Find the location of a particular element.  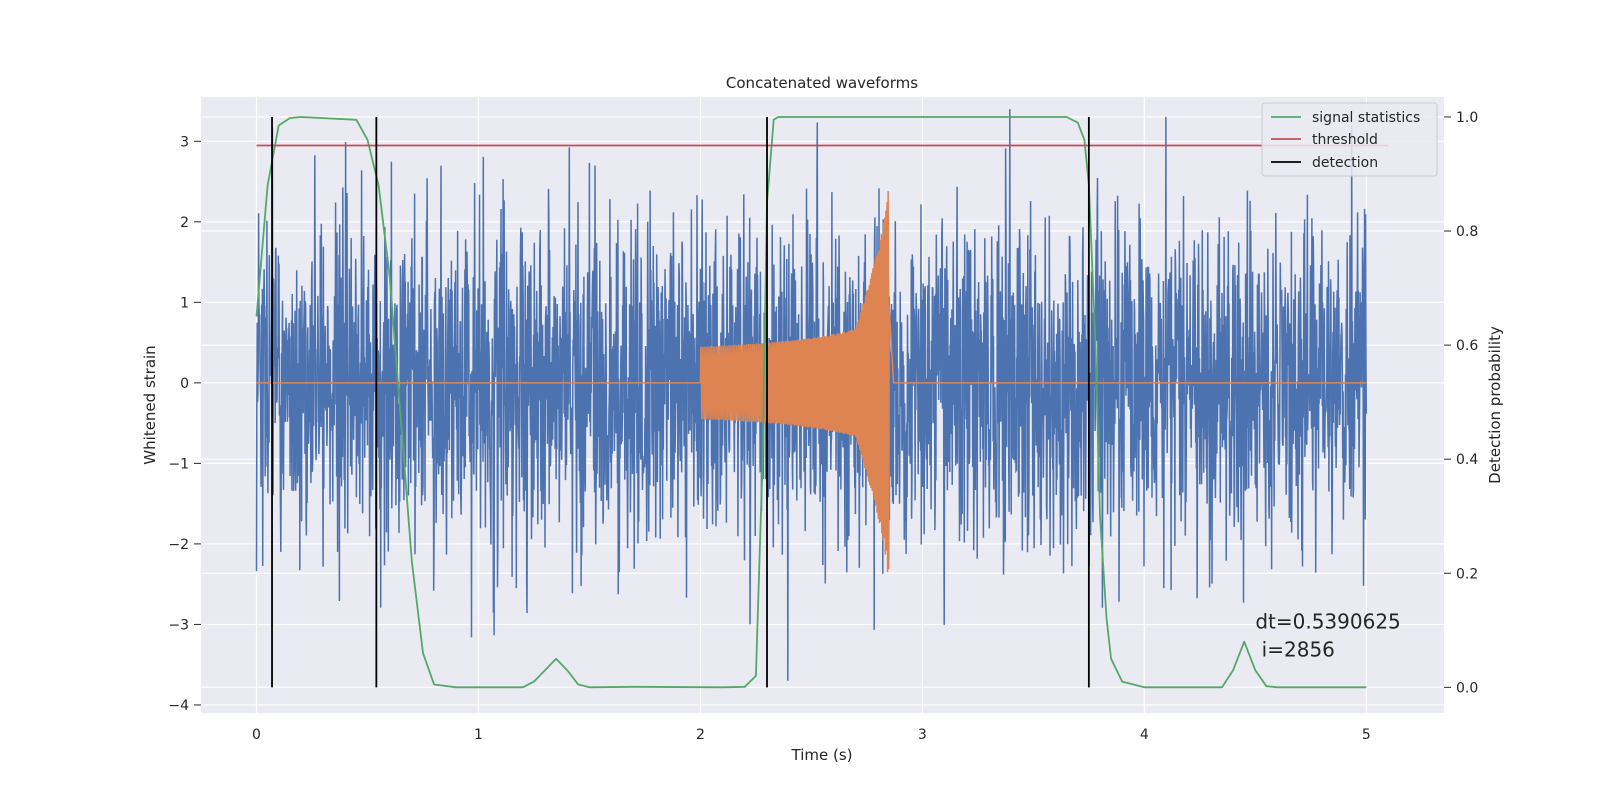

x-axis-label: Time (s) is located at coordinates (822, 755).